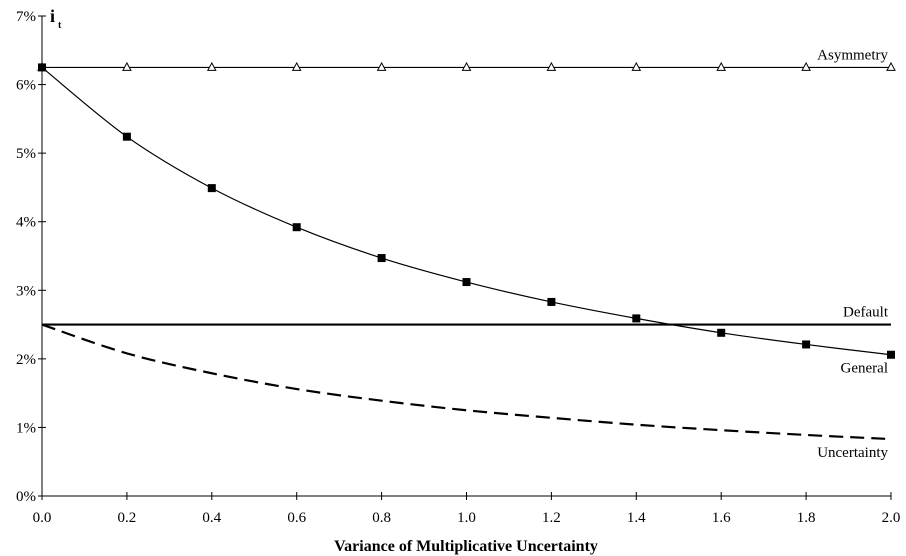  What do you see at coordinates (211, 518) in the screenshot?
I see `x-tick-label: 0.4` at bounding box center [211, 518].